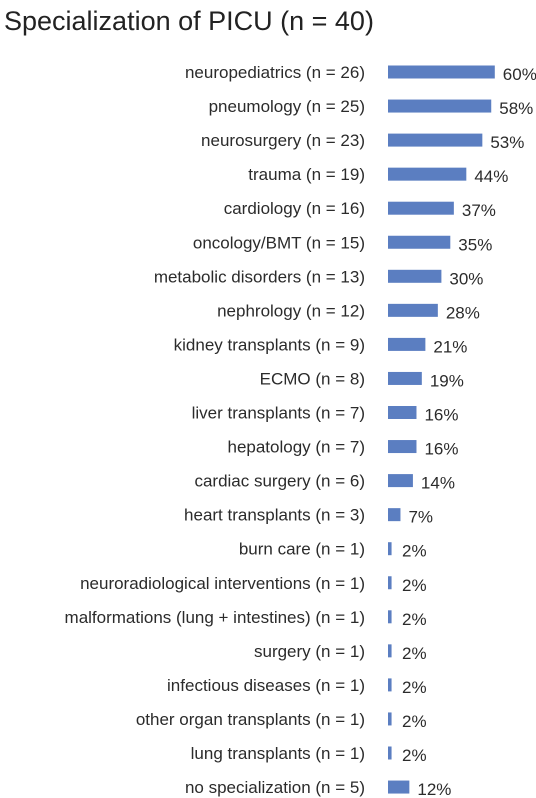  Describe the element at coordinates (189, 21) in the screenshot. I see `chart-title: Specialization of PICU (n = 40)` at that location.